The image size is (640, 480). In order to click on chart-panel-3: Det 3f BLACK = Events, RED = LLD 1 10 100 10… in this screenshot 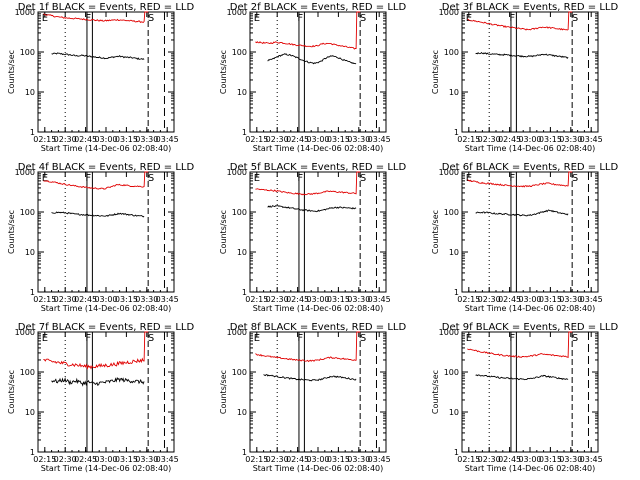, I will do `click(524, 77)`.